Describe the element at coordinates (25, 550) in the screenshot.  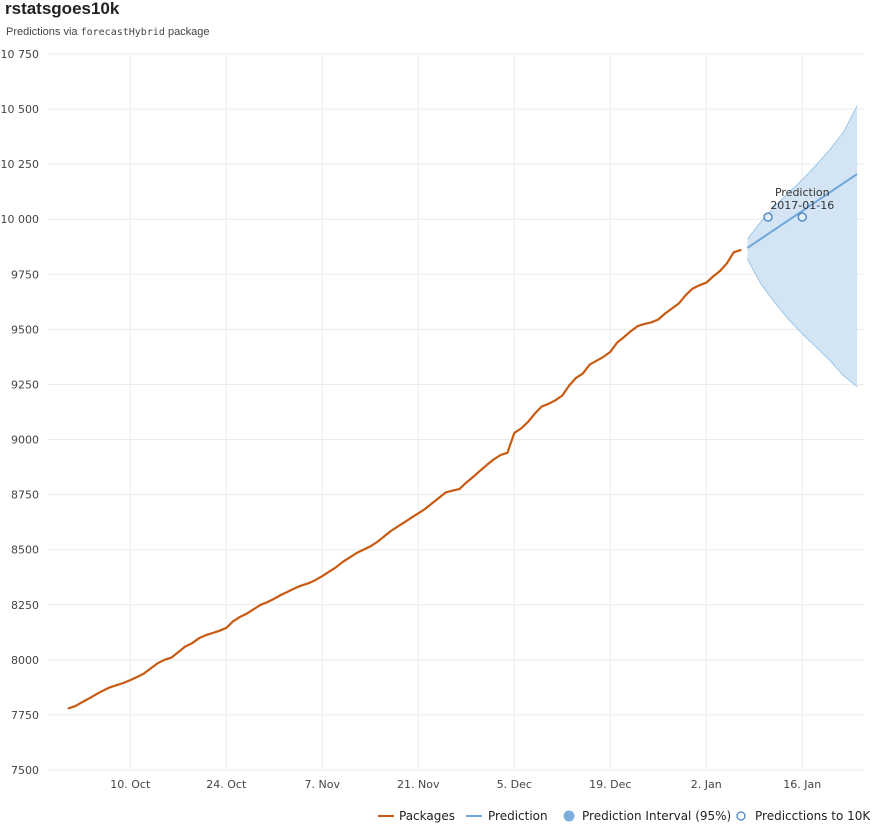
I see `y-tick-label: 8500` at that location.